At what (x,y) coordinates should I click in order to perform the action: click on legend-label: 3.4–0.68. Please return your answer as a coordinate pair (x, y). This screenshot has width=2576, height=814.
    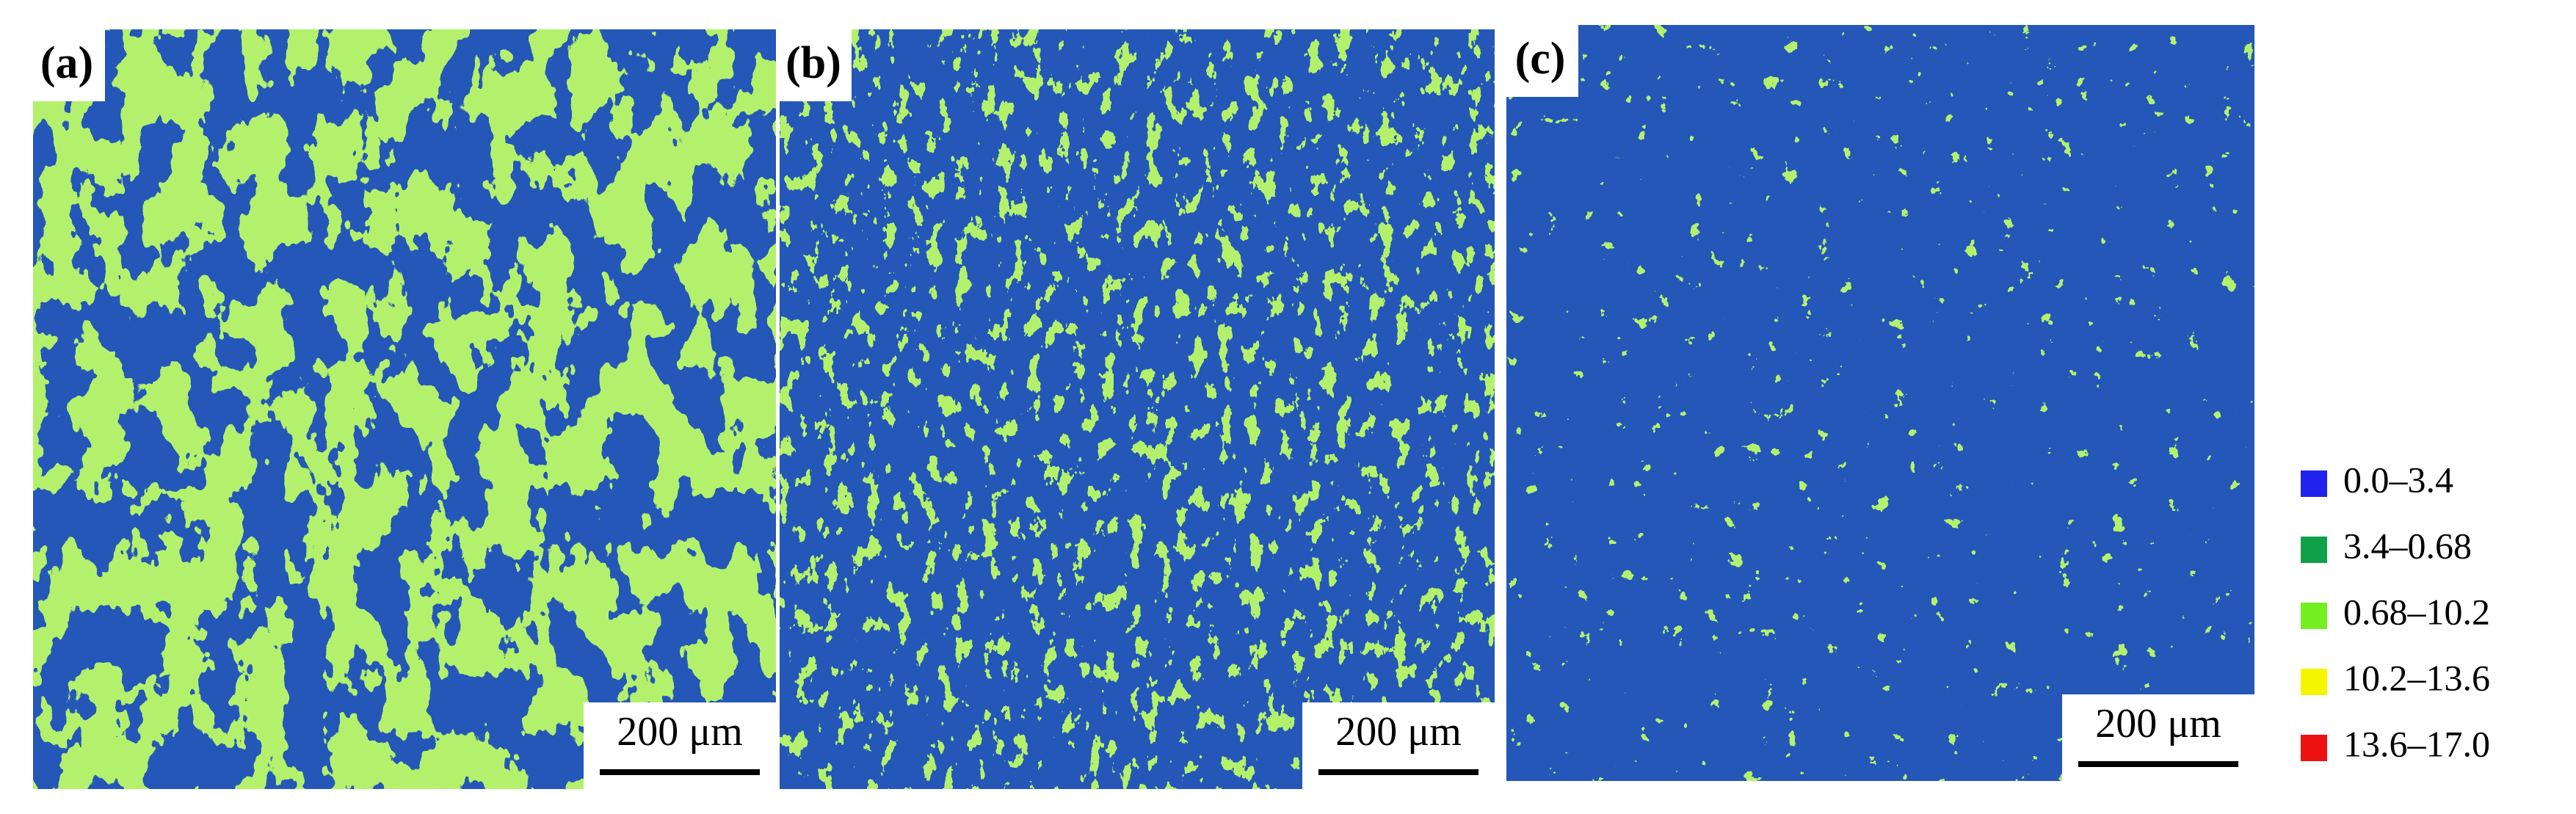
    Looking at the image, I should click on (2408, 545).